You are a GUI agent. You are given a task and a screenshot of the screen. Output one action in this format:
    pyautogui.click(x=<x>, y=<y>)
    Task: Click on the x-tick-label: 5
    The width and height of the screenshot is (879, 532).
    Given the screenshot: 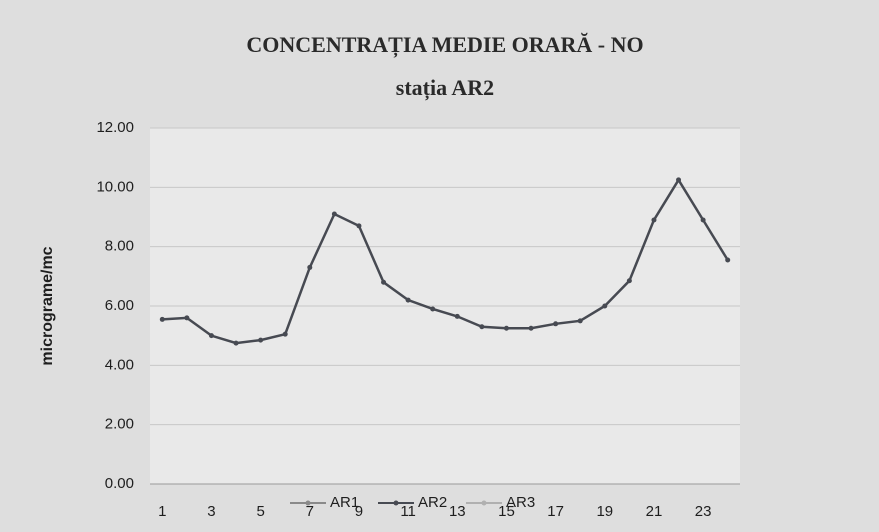 What is the action you would take?
    pyautogui.click(x=260, y=511)
    